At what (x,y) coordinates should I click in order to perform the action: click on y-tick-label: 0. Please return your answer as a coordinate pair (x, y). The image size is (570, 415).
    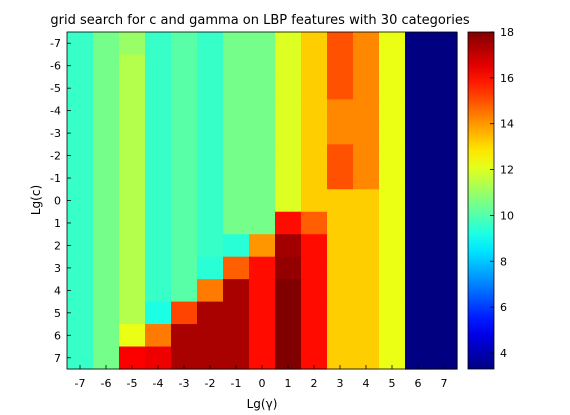
    Looking at the image, I should click on (57, 201).